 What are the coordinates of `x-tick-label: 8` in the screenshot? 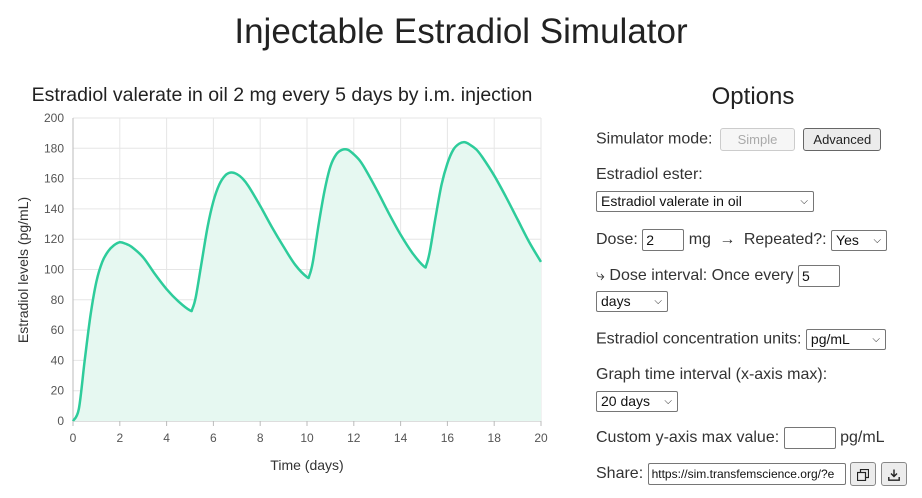 It's located at (260, 438).